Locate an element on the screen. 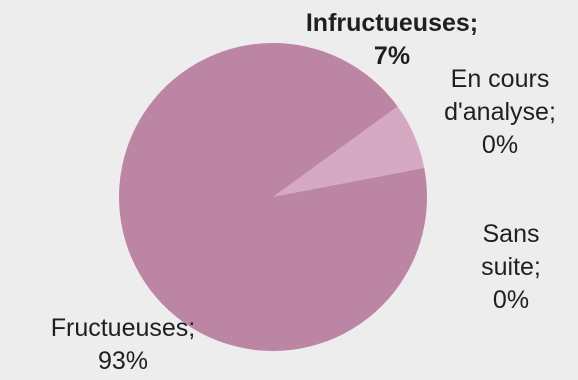 The width and height of the screenshot is (578, 380). label-line: 7% is located at coordinates (392, 56).